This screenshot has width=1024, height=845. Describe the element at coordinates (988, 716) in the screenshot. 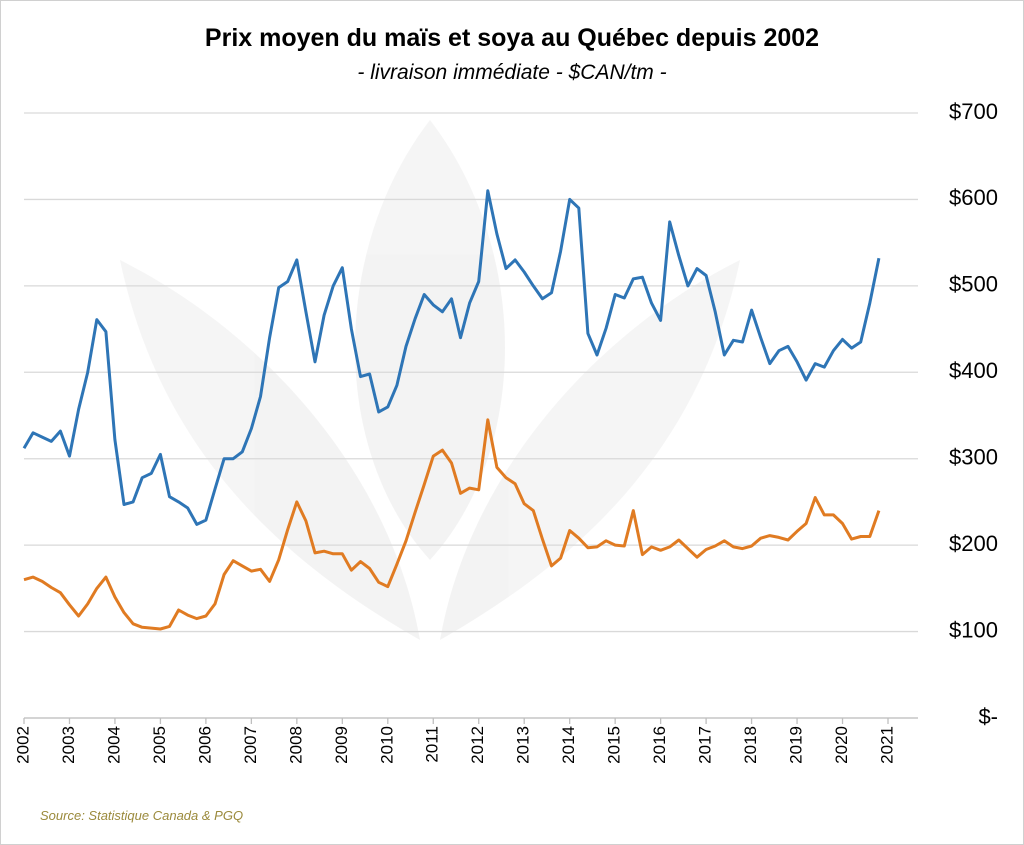

I see `y-tick-label: $-` at that location.